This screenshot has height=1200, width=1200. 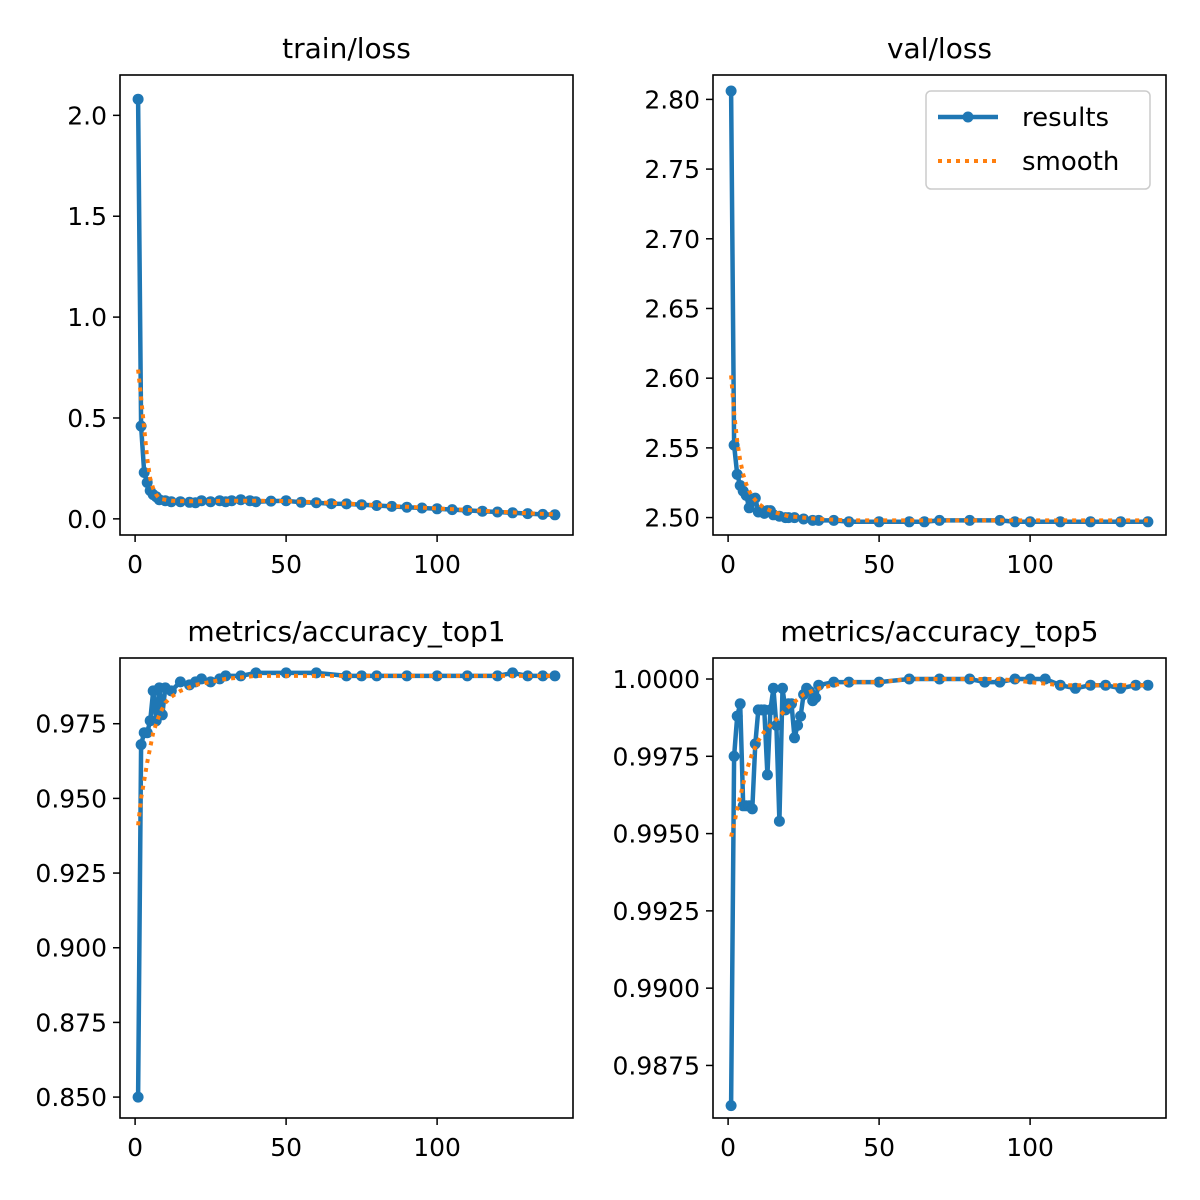 What do you see at coordinates (672, 239) in the screenshot?
I see `y-tick-label: 2.70` at bounding box center [672, 239].